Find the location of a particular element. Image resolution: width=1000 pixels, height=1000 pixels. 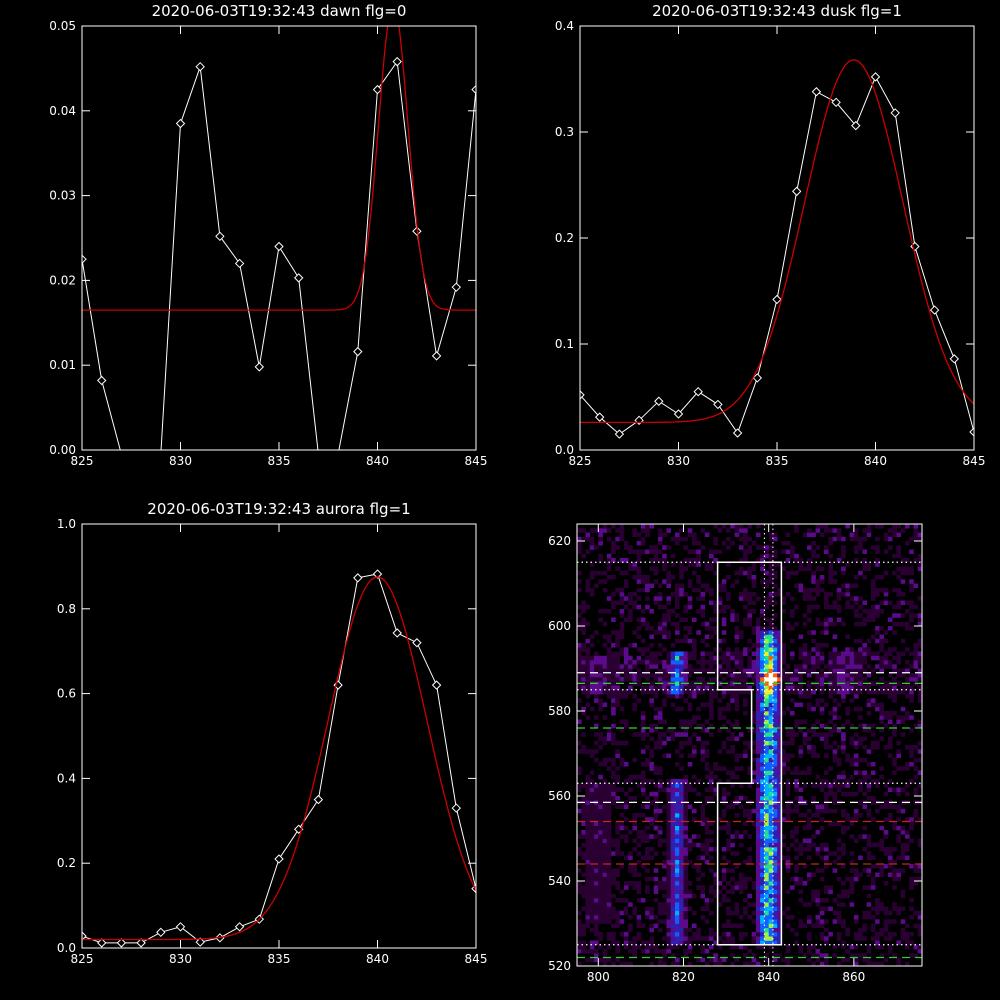

y-tick-label: 0.4 is located at coordinates (564, 26).